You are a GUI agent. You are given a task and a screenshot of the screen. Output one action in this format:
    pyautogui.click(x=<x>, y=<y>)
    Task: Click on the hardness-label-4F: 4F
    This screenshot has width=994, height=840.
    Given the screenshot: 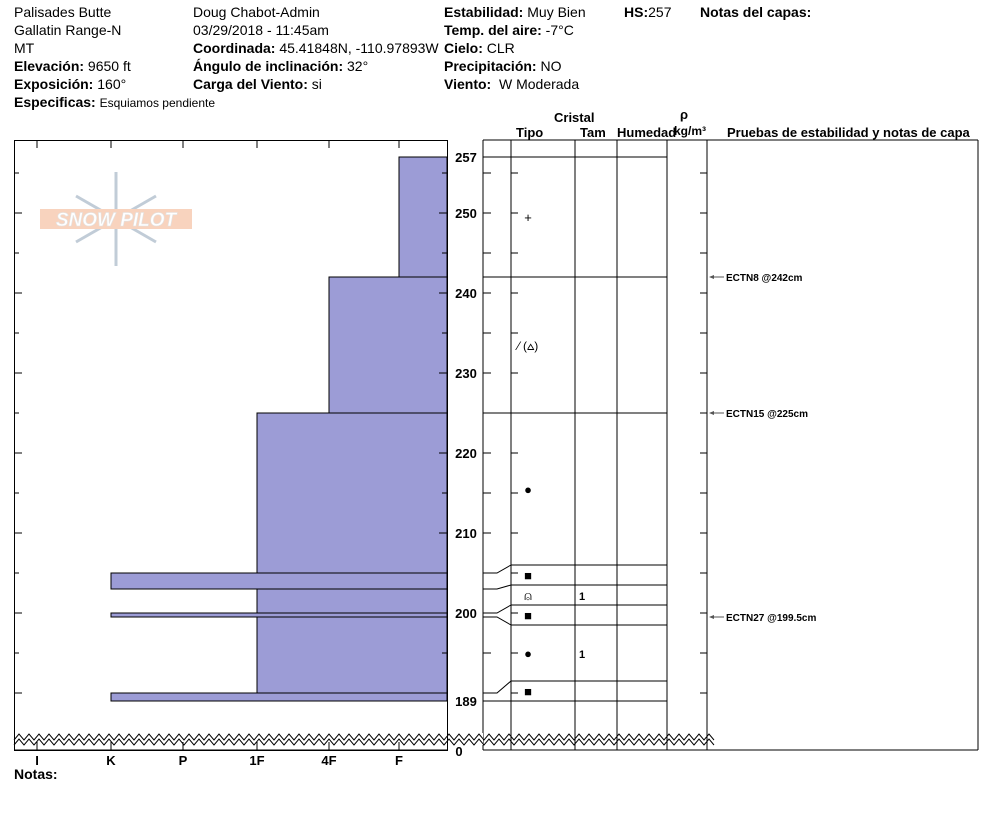 What is the action you would take?
    pyautogui.click(x=328, y=760)
    